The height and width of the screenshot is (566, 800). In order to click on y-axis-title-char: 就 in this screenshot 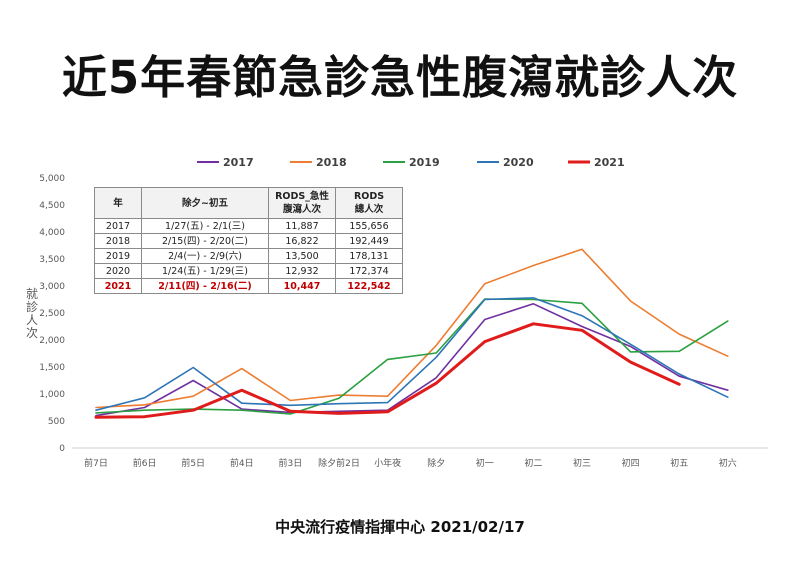, I will do `click(32, 294)`.